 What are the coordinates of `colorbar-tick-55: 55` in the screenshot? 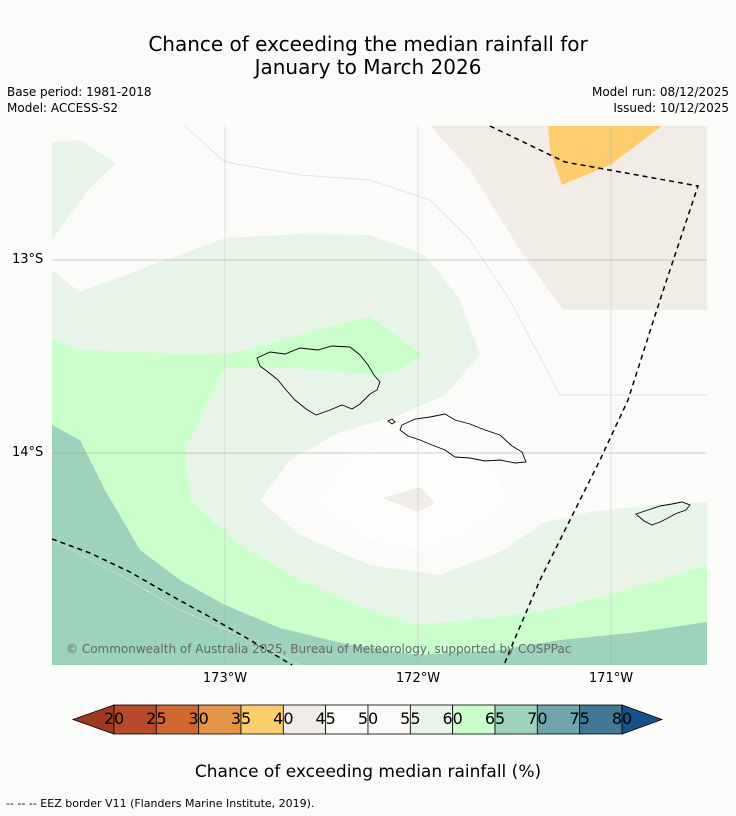 It's located at (410, 718).